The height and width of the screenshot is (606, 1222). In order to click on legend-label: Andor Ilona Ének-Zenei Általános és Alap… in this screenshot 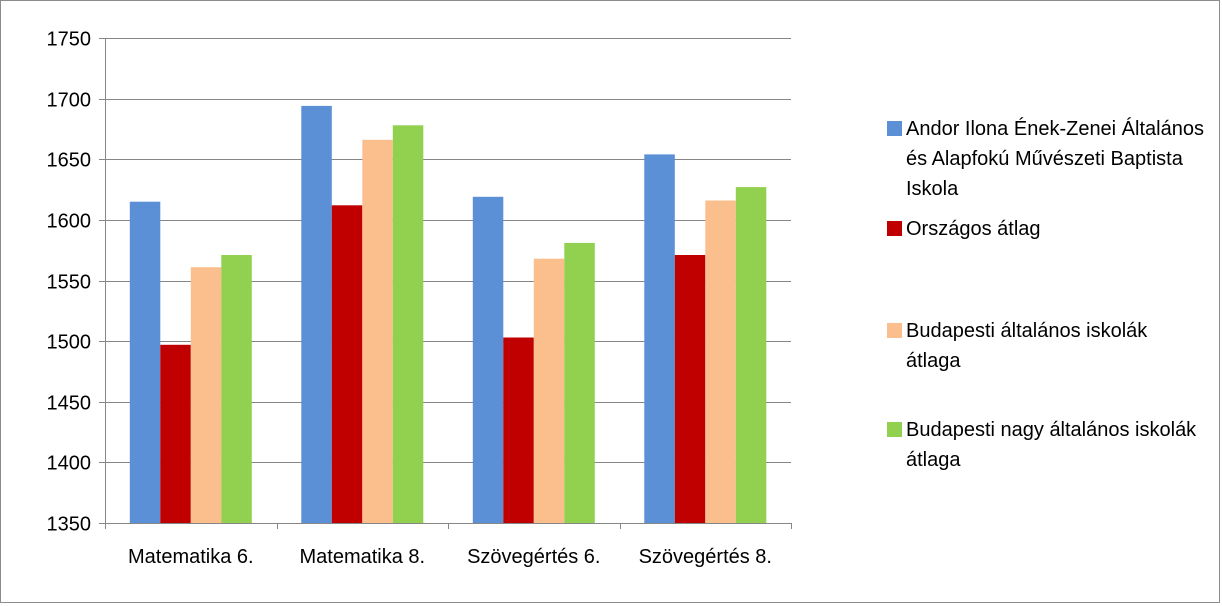, I will do `click(1055, 159)`.